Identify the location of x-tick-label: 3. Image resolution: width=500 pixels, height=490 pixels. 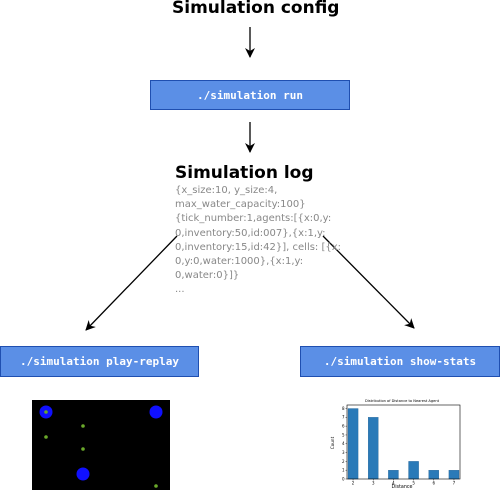
(373, 483).